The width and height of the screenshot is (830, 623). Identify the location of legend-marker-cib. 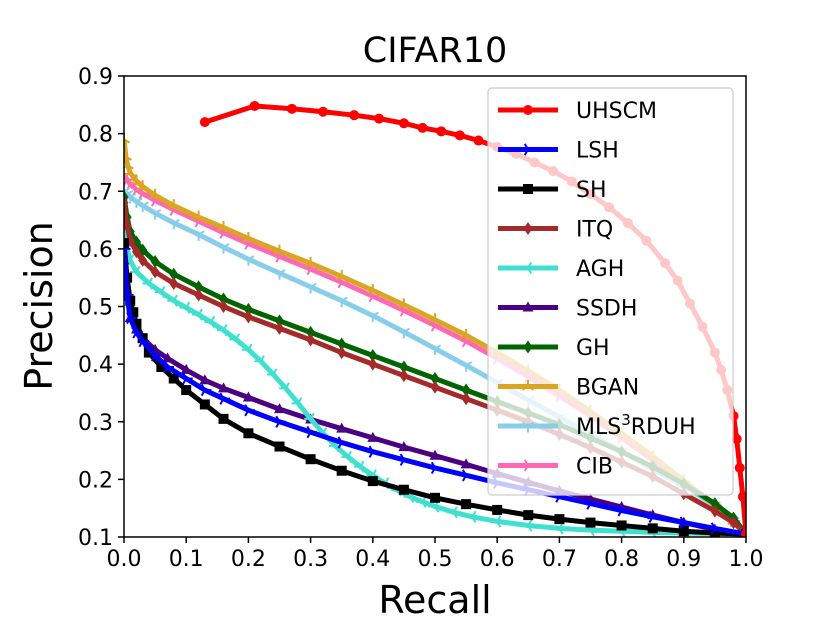
(529, 465).